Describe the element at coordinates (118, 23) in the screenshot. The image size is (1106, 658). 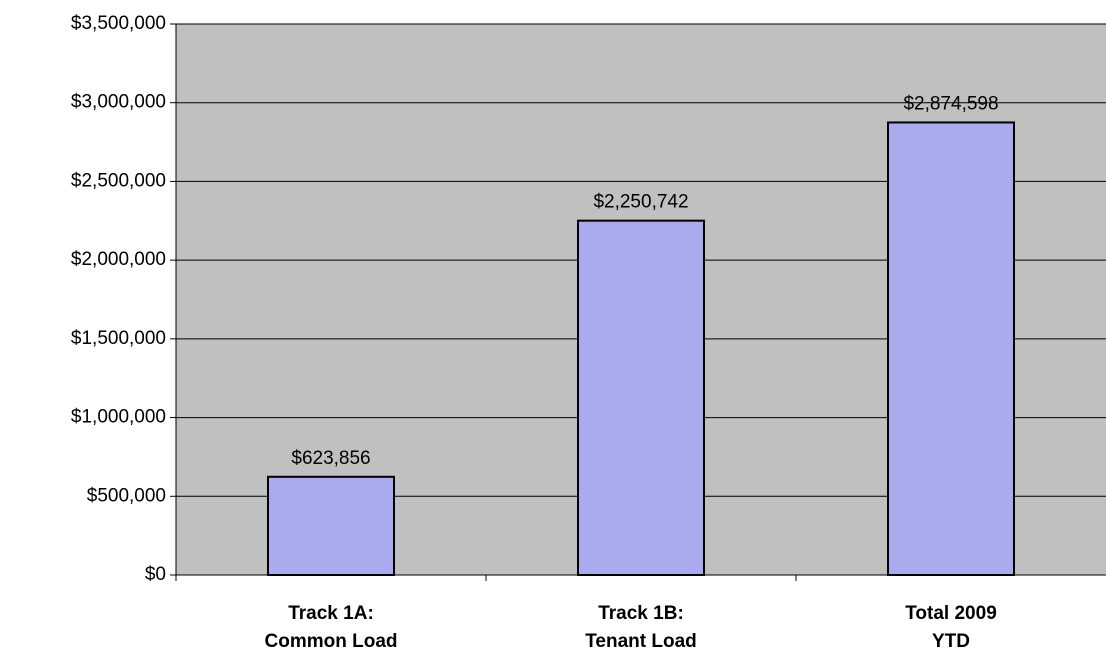
I see `y-tick-label: $3,500,000` at that location.